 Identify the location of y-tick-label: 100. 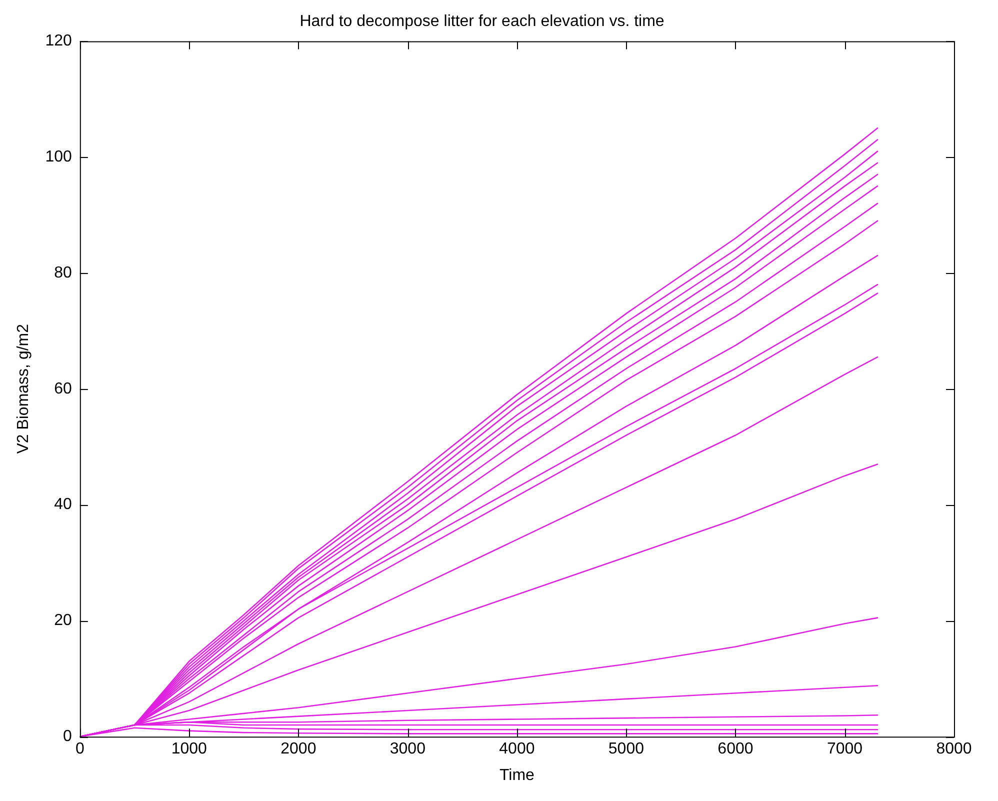
(58, 157).